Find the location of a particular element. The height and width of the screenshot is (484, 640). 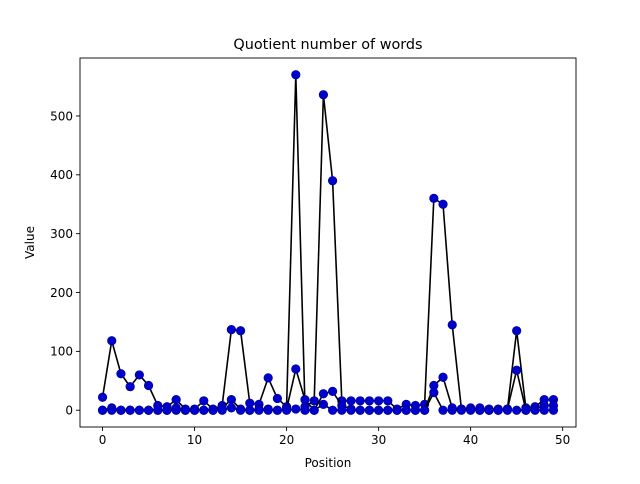

y-tick-label: 0 is located at coordinates (69, 411).